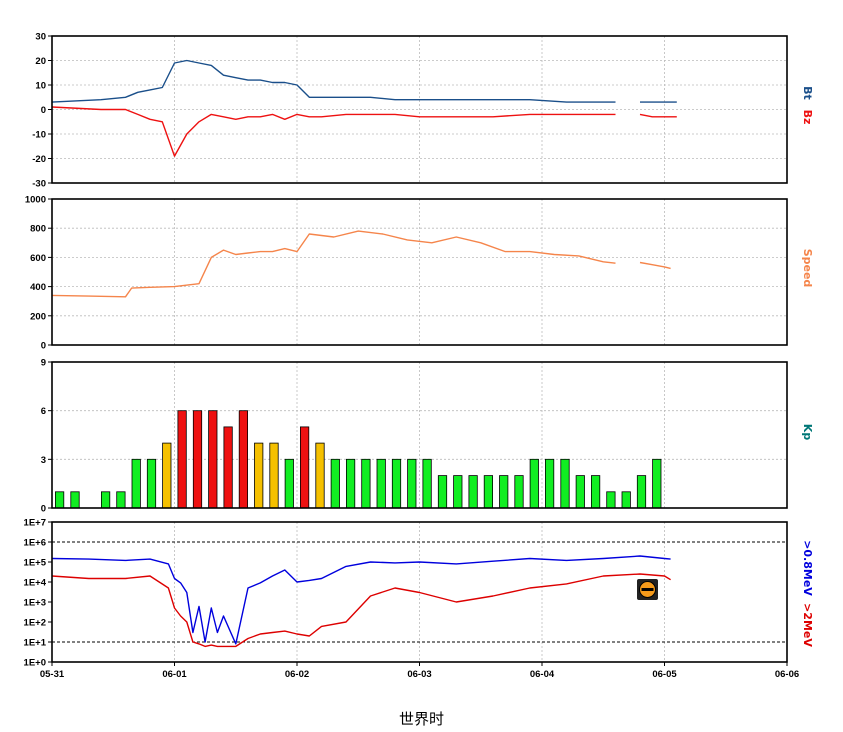 The width and height of the screenshot is (843, 732). I want to click on bt-series-line, so click(364, 81).